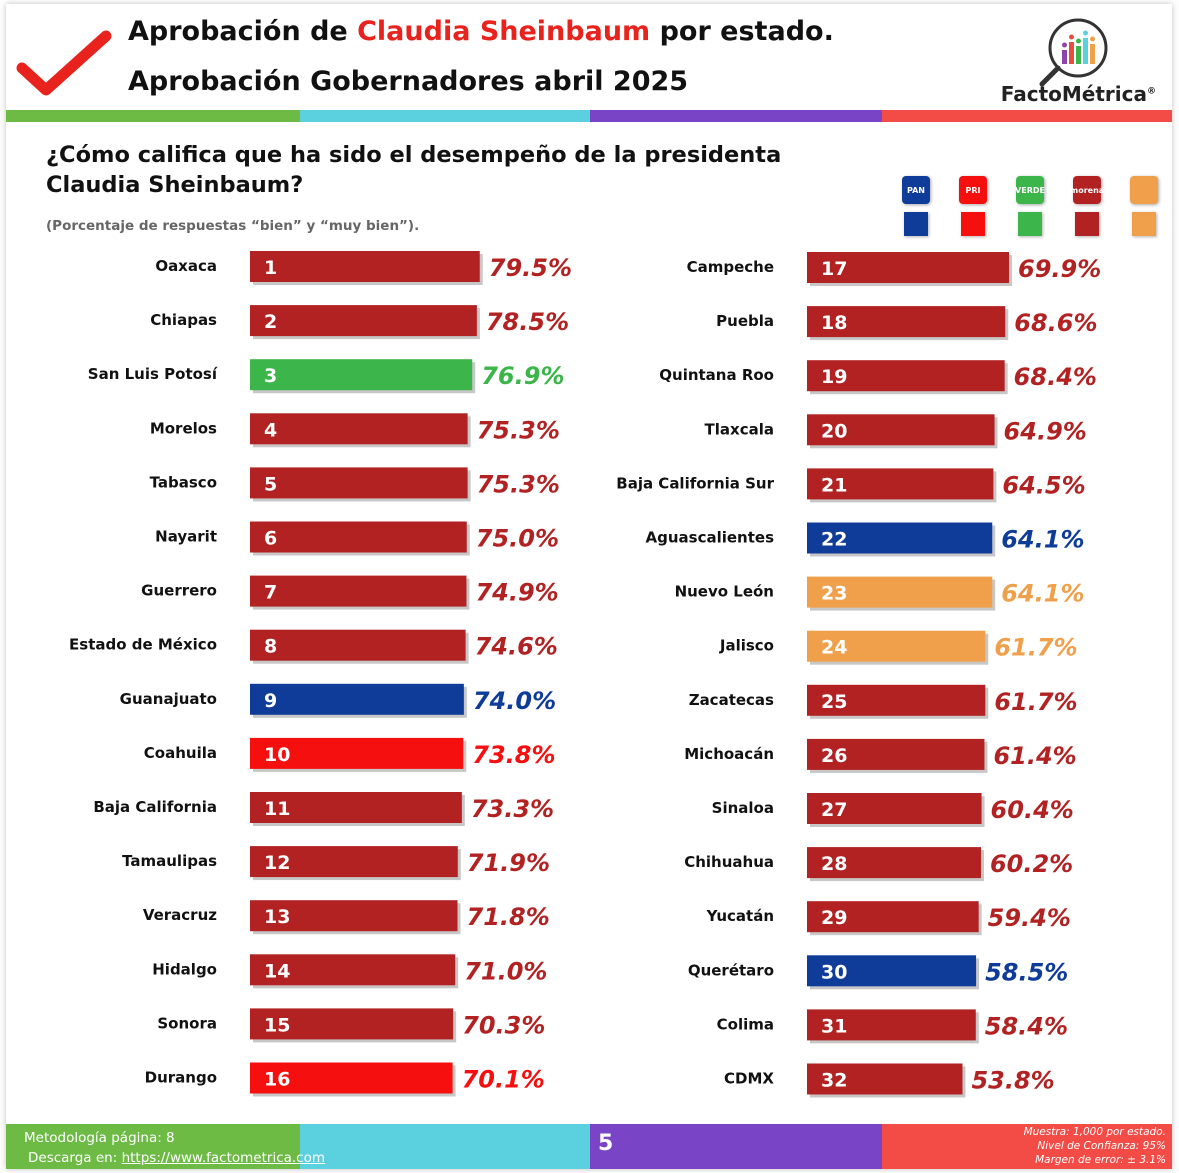 This screenshot has width=1179, height=1173. I want to click on value-label: 68.6%, so click(1055, 323).